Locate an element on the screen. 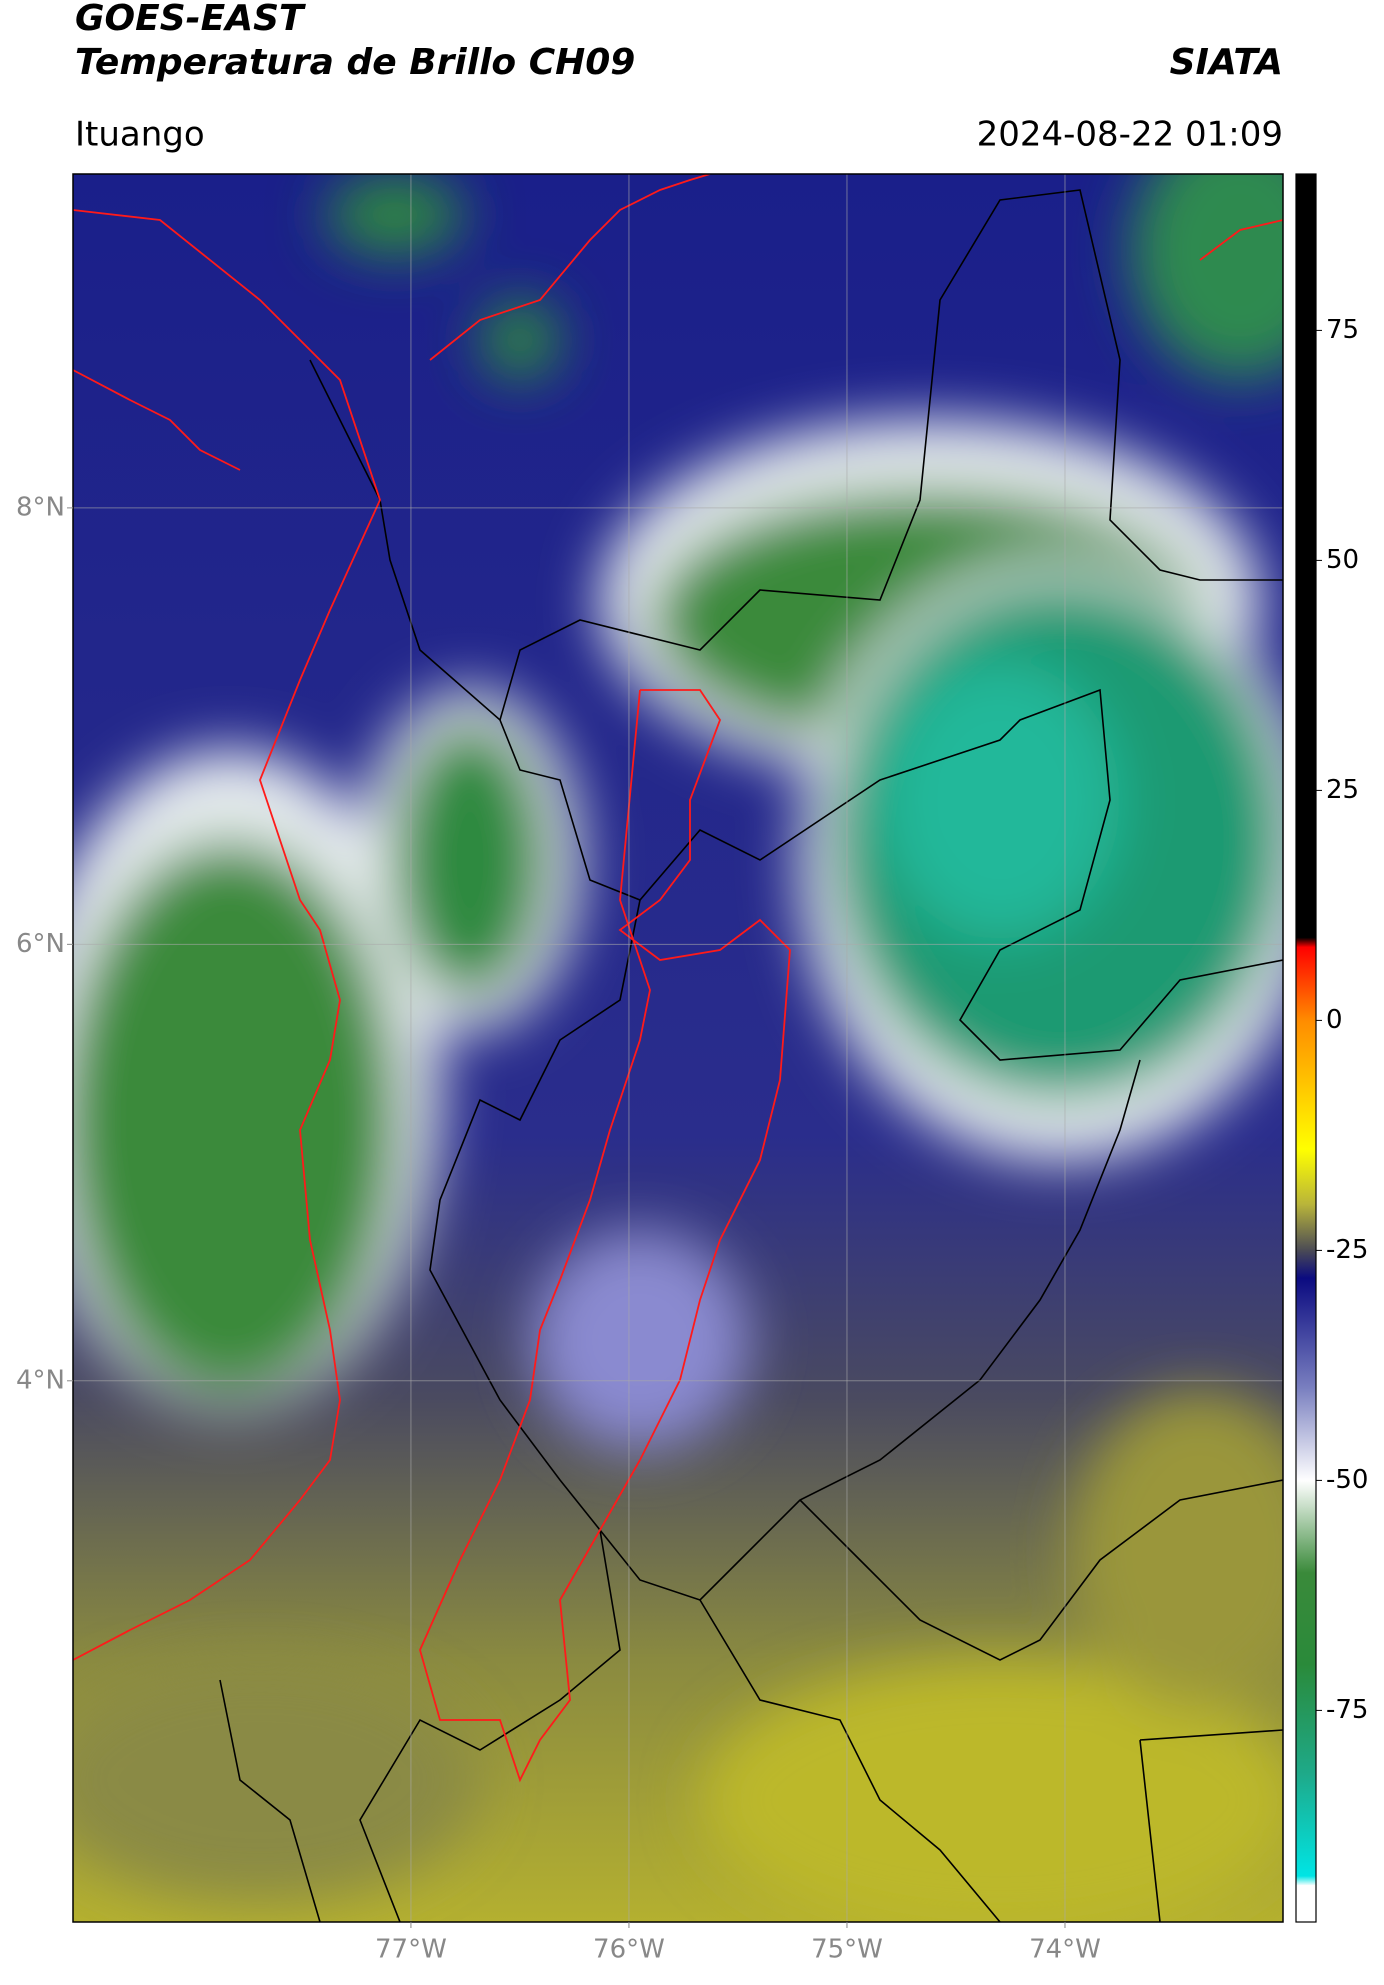  y-tick-label: 6°N is located at coordinates (40, 944).